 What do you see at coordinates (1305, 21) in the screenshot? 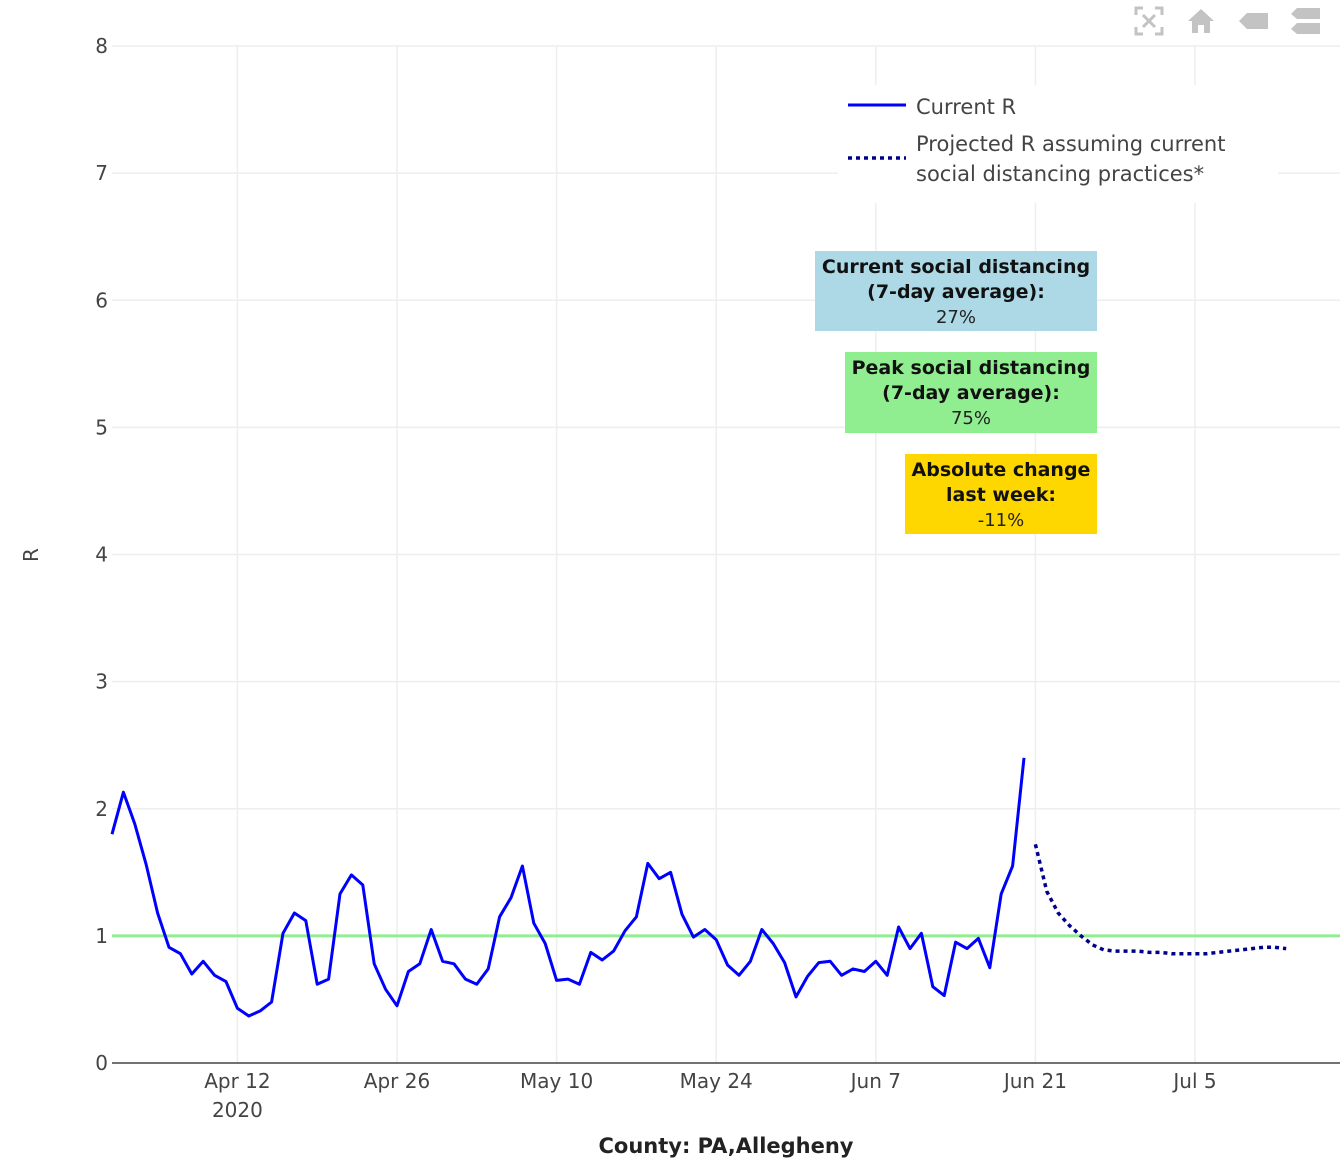
I see `hover-compare-icon` at bounding box center [1305, 21].